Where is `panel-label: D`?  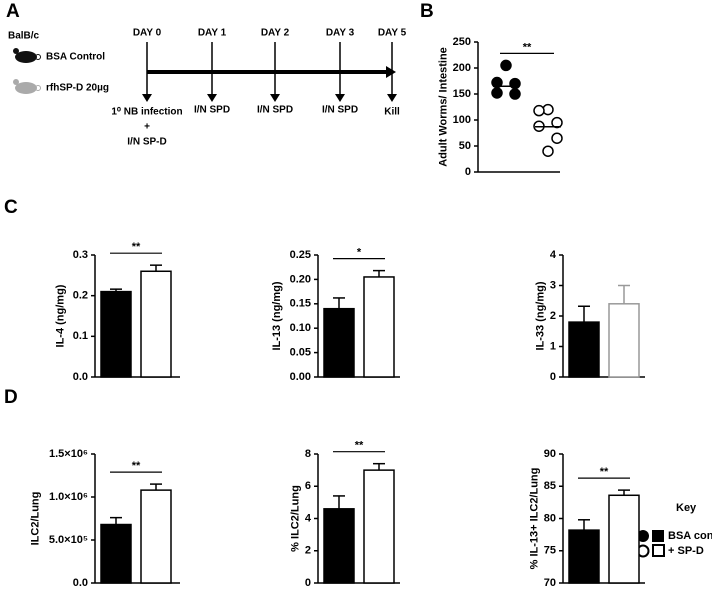
panel-label: D is located at coordinates (11, 397).